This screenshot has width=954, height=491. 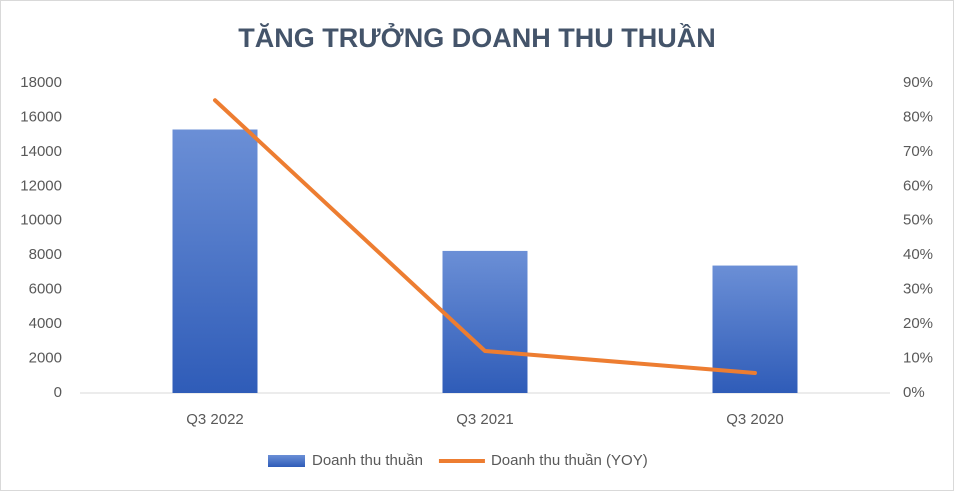 I want to click on y-tick-label: 2000, so click(x=45, y=358).